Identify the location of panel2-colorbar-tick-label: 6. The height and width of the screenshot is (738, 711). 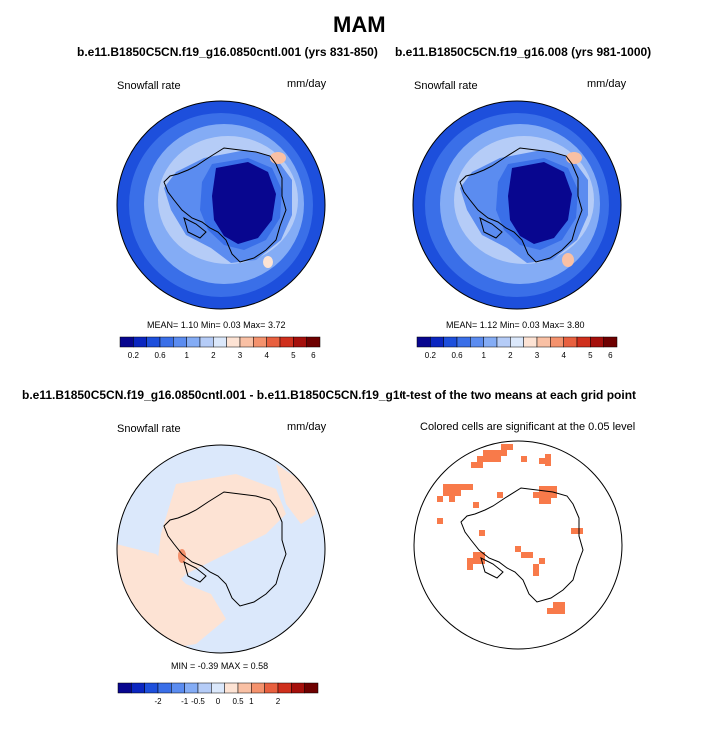
(610, 355).